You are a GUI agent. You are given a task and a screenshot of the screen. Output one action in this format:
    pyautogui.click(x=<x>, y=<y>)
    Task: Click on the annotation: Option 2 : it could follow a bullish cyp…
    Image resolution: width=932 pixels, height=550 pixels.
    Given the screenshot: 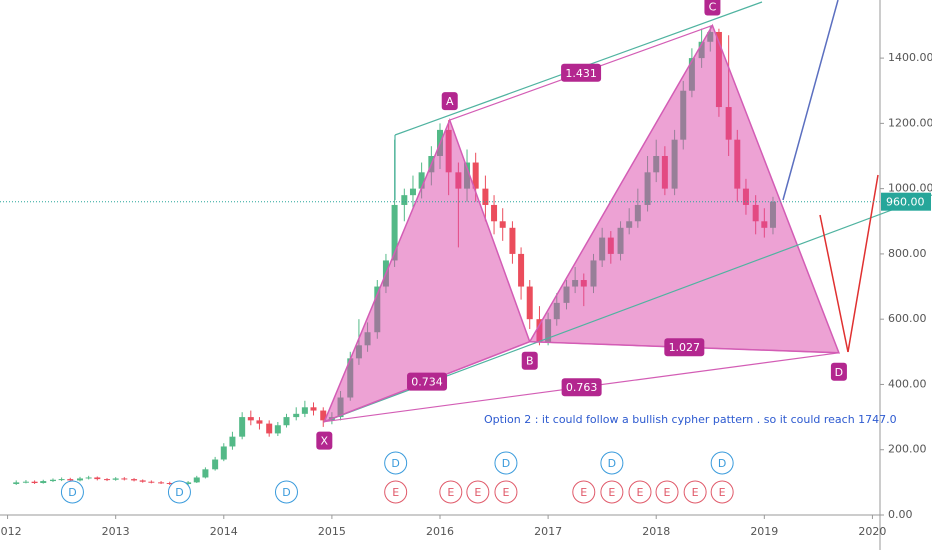 What is the action you would take?
    pyautogui.click(x=690, y=419)
    